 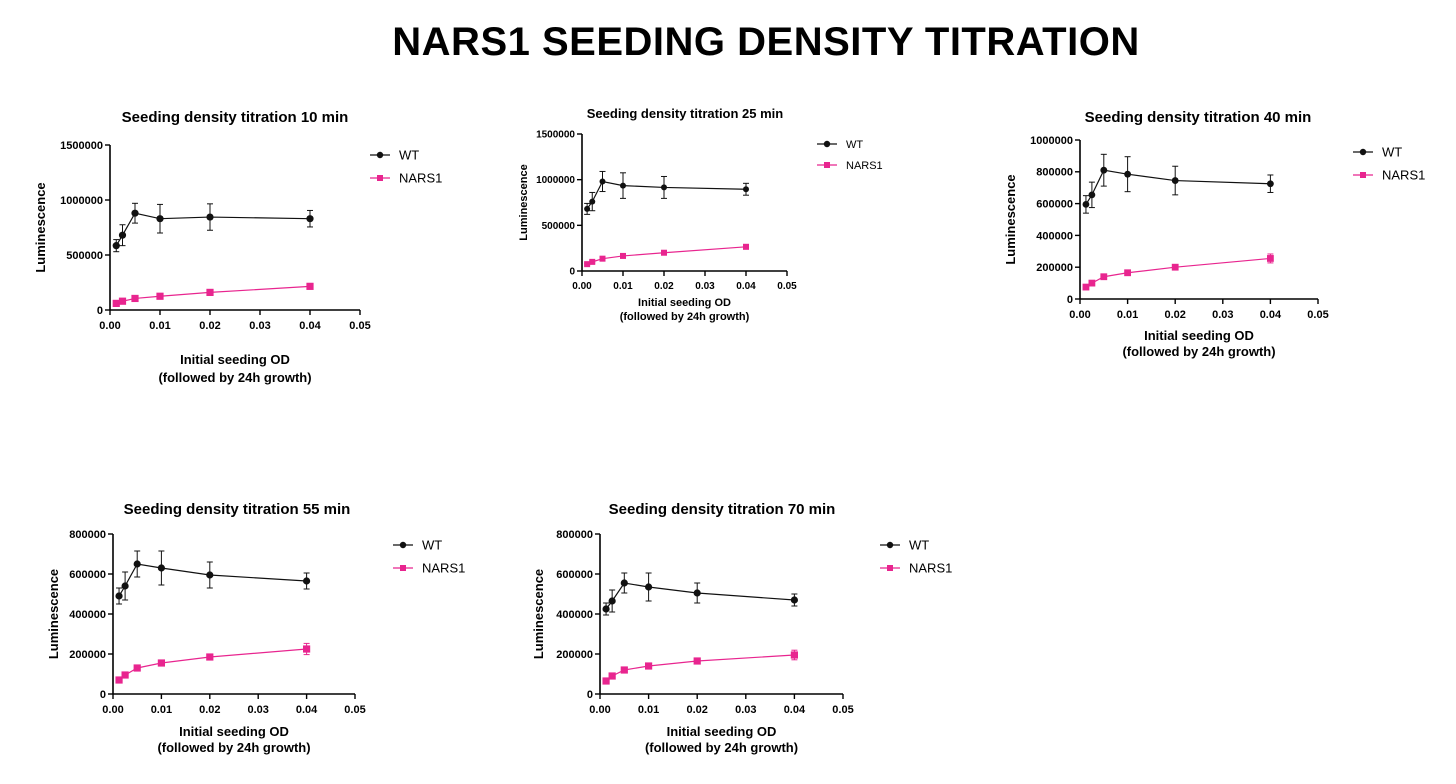 I want to click on chart-title: Seeding density titration 70 min, so click(x=722, y=509).